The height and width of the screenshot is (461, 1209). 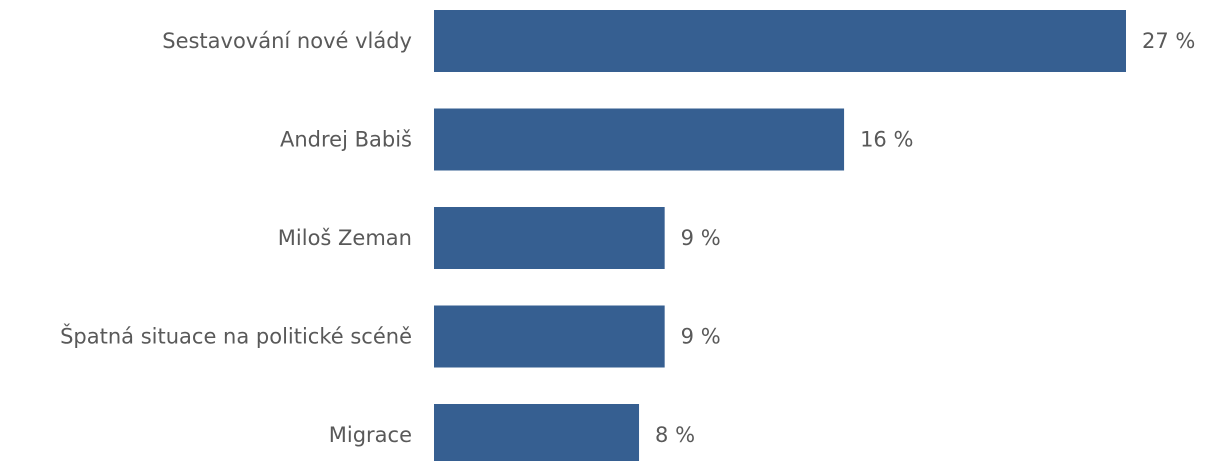 I want to click on value-label: 27 %, so click(x=1168, y=41).